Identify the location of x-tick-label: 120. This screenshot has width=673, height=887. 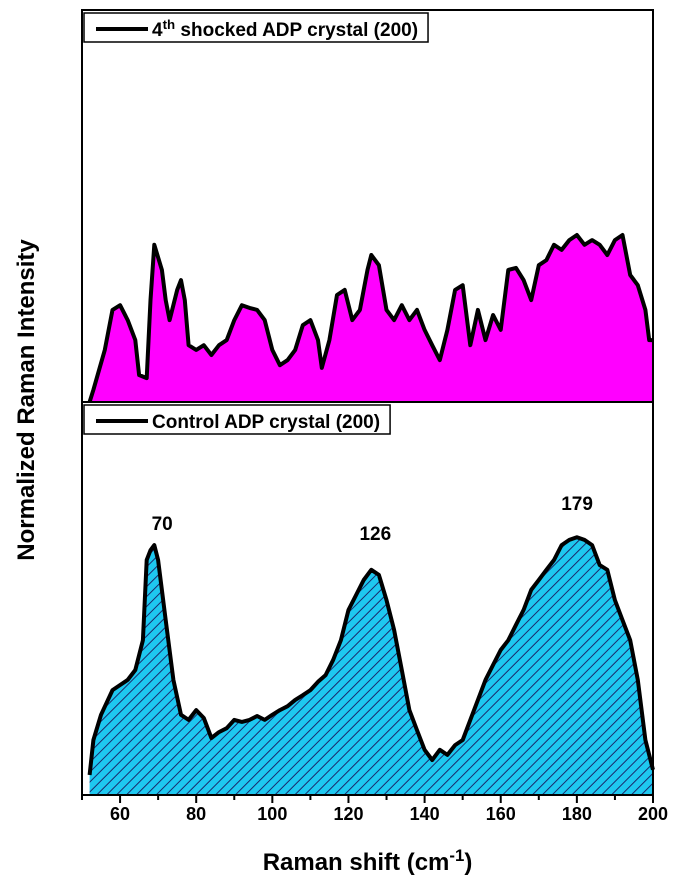
(348, 814).